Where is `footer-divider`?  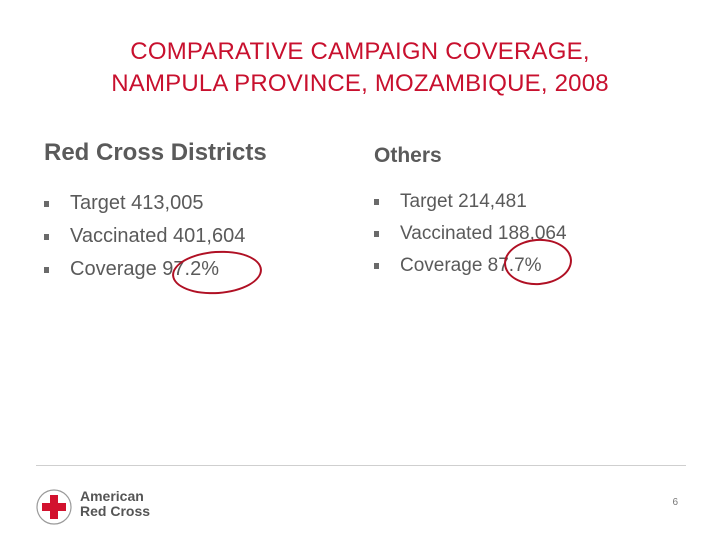
footer-divider is located at coordinates (361, 465).